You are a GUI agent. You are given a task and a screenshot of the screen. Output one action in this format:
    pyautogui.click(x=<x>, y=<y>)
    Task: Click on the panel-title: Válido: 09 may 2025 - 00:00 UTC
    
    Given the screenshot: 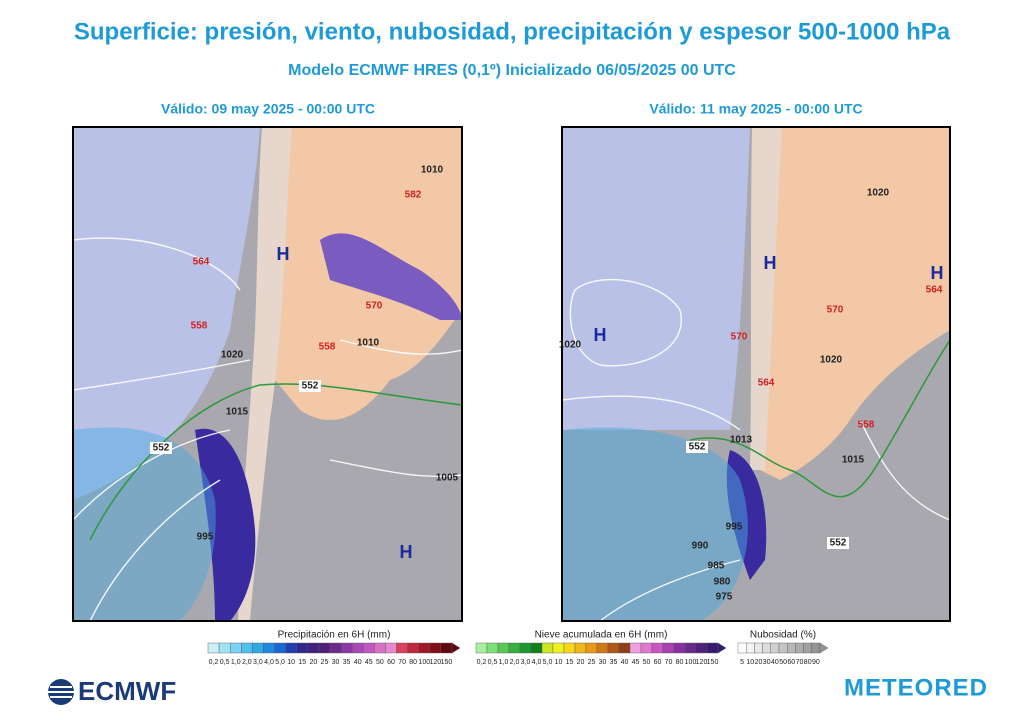 What is the action you would take?
    pyautogui.click(x=268, y=109)
    